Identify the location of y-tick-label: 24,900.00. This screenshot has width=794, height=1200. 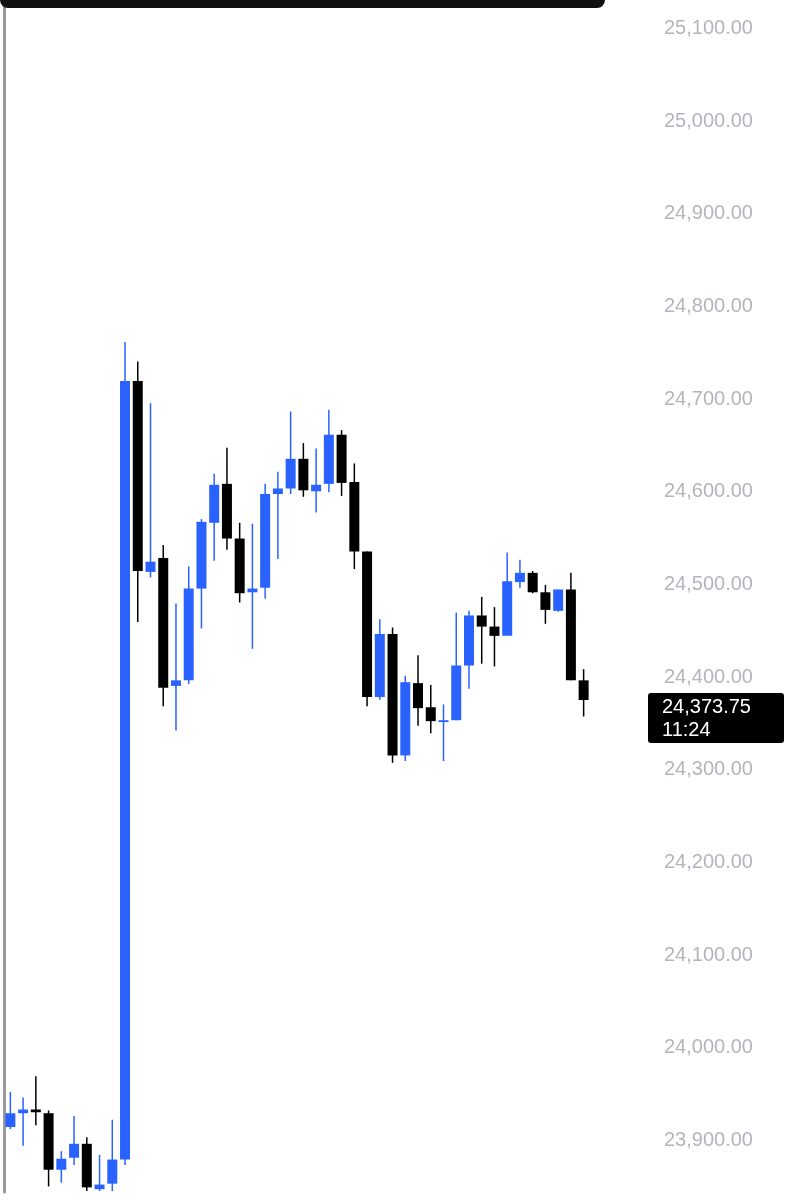
(708, 212).